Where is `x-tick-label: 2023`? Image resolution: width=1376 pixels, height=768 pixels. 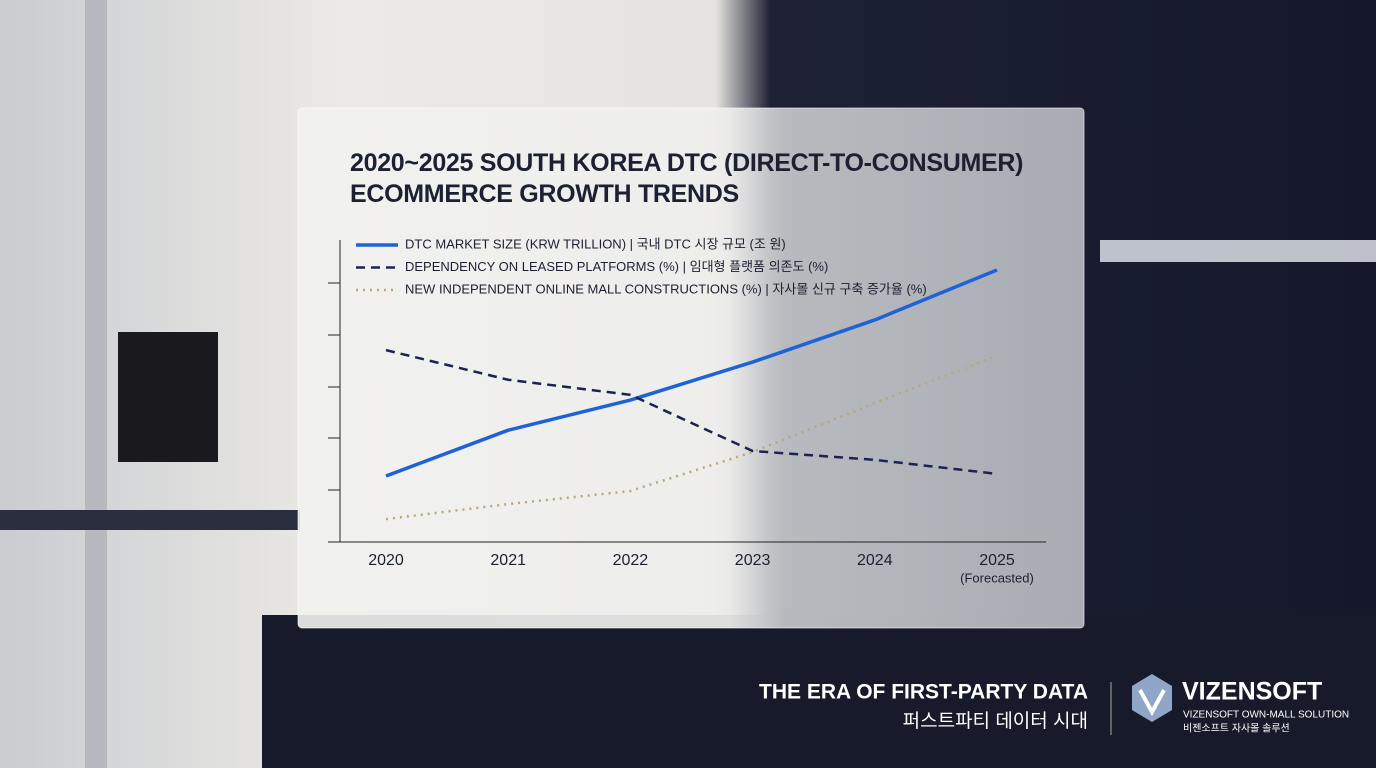
x-tick-label: 2023 is located at coordinates (753, 560).